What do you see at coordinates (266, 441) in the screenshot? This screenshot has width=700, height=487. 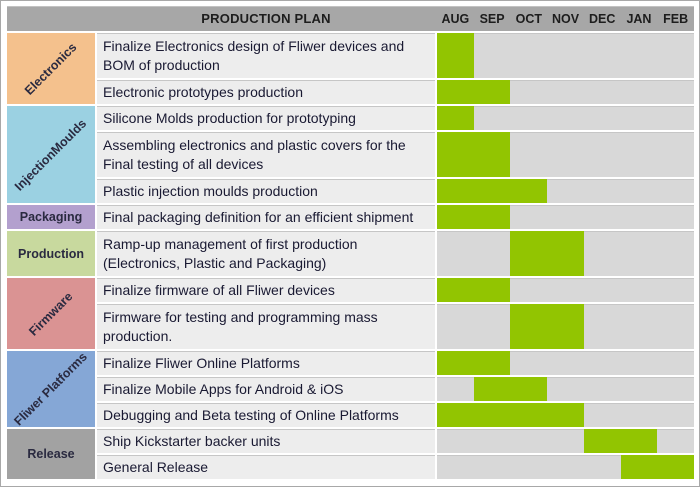 I see `task-label: Ship Kickstarter backer units` at bounding box center [266, 441].